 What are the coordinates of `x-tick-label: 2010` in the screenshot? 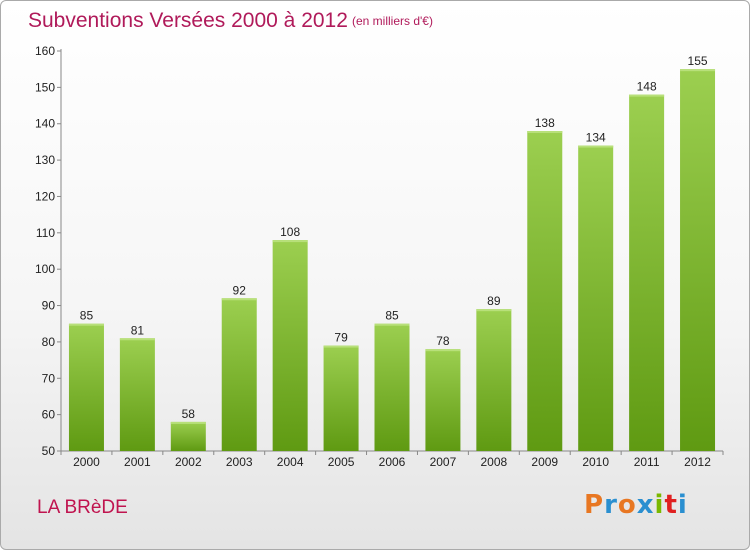 It's located at (595, 462).